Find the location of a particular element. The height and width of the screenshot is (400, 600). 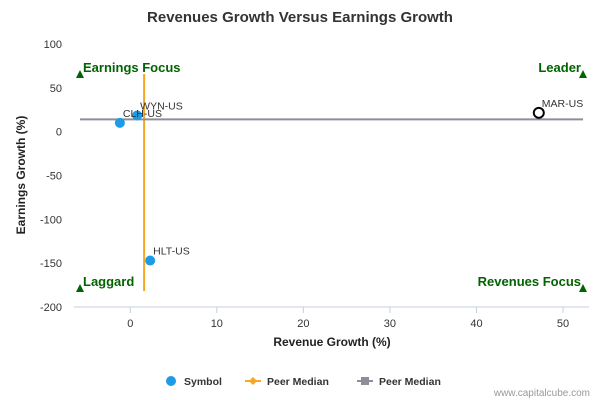

y-tick-label: 100 is located at coordinates (53, 45).